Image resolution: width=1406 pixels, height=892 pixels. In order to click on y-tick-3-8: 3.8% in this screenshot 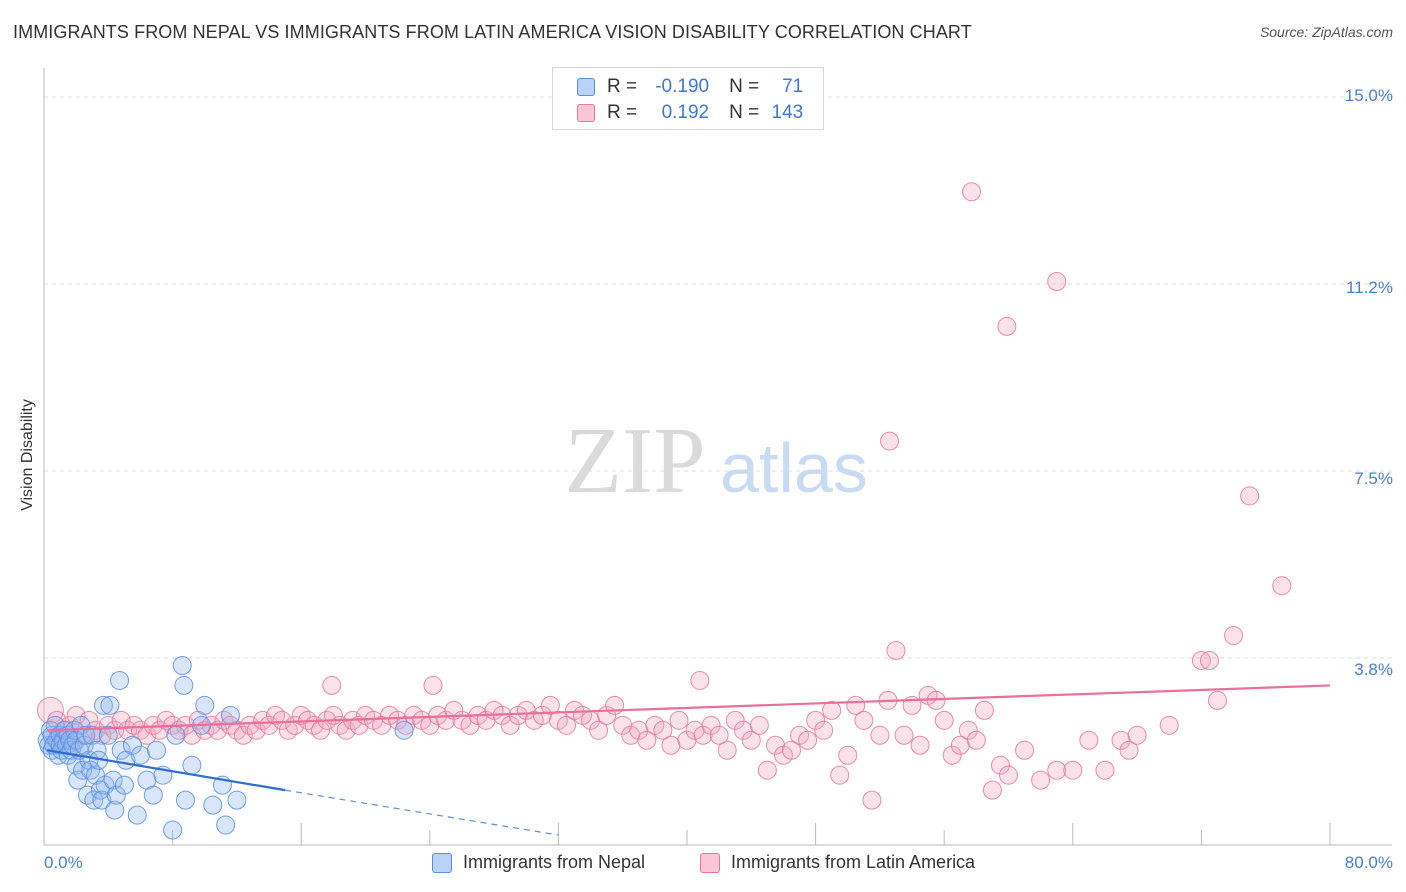, I will do `click(1373, 669)`.